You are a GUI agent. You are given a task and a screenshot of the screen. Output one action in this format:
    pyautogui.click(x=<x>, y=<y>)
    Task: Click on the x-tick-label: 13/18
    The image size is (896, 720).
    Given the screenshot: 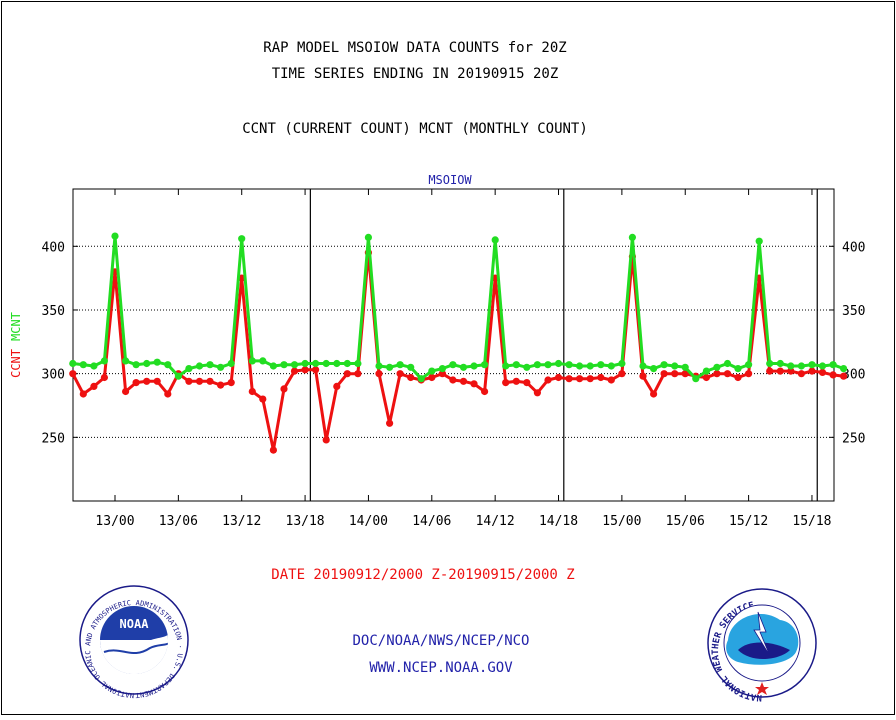 What is the action you would take?
    pyautogui.click(x=305, y=521)
    